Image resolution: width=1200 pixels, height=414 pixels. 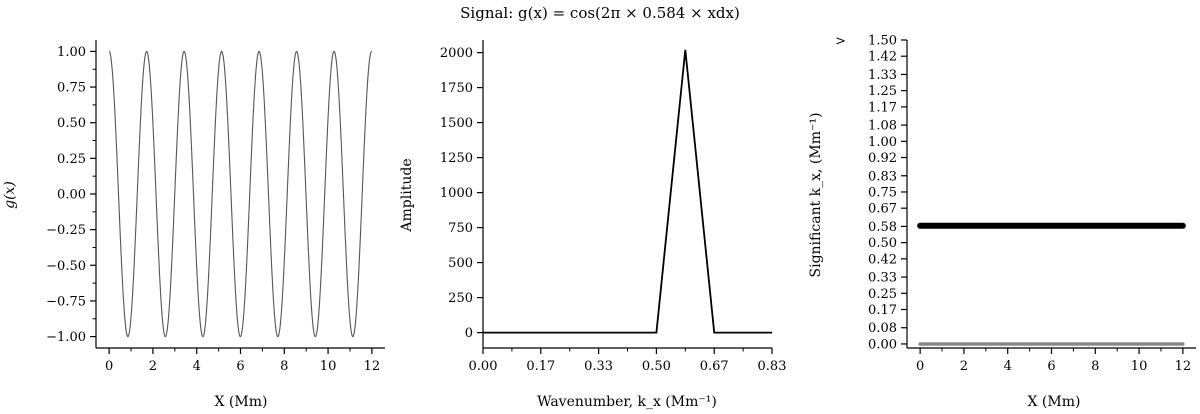 I want to click on signal-y-tick-label: 1.00, so click(x=71, y=52).